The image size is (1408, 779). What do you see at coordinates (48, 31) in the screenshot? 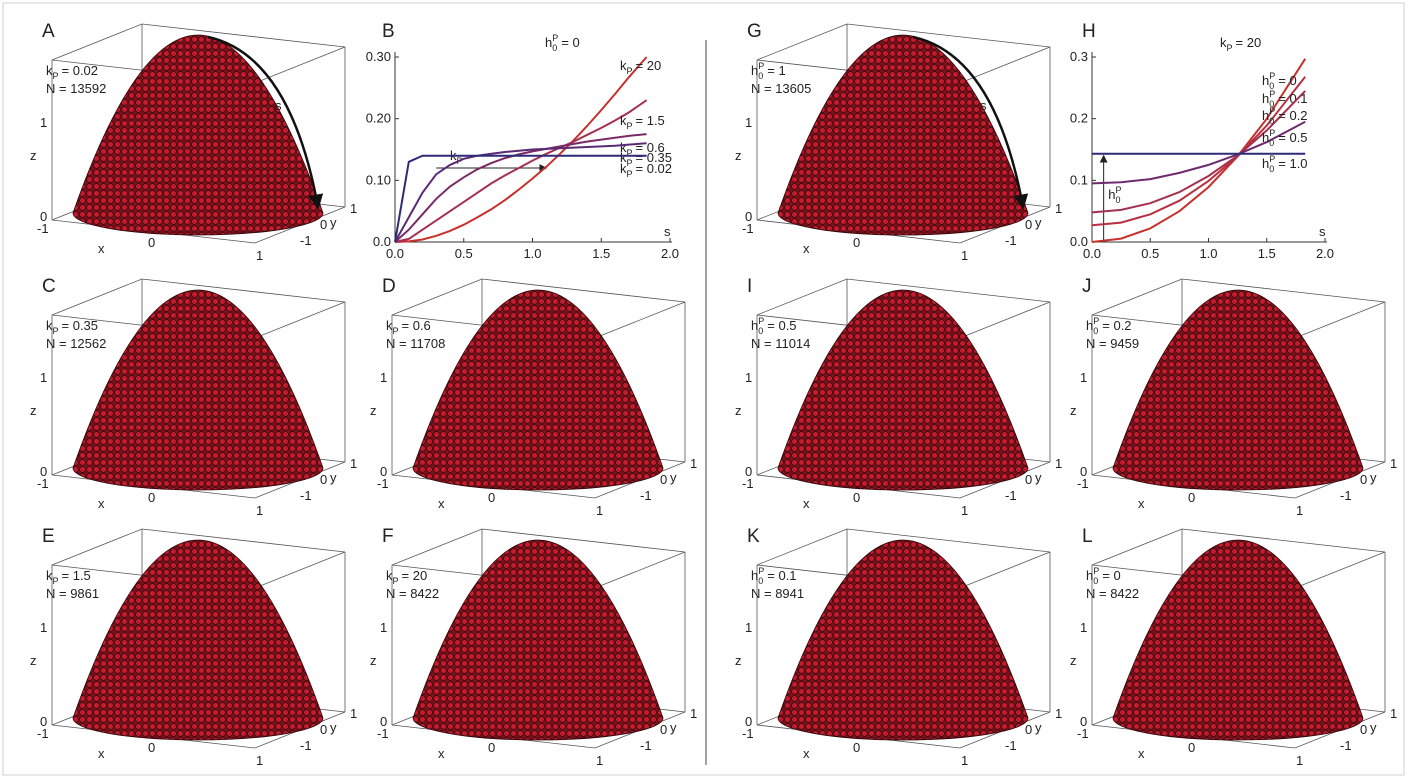
I see `panel-letter: A` at bounding box center [48, 31].